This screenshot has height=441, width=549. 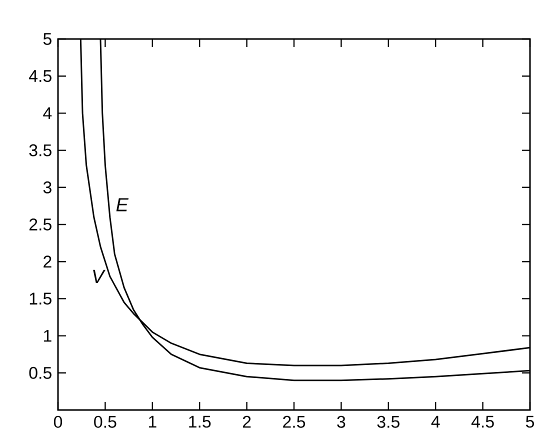 What do you see at coordinates (388, 422) in the screenshot?
I see `x-tick-label: 3.5` at bounding box center [388, 422].